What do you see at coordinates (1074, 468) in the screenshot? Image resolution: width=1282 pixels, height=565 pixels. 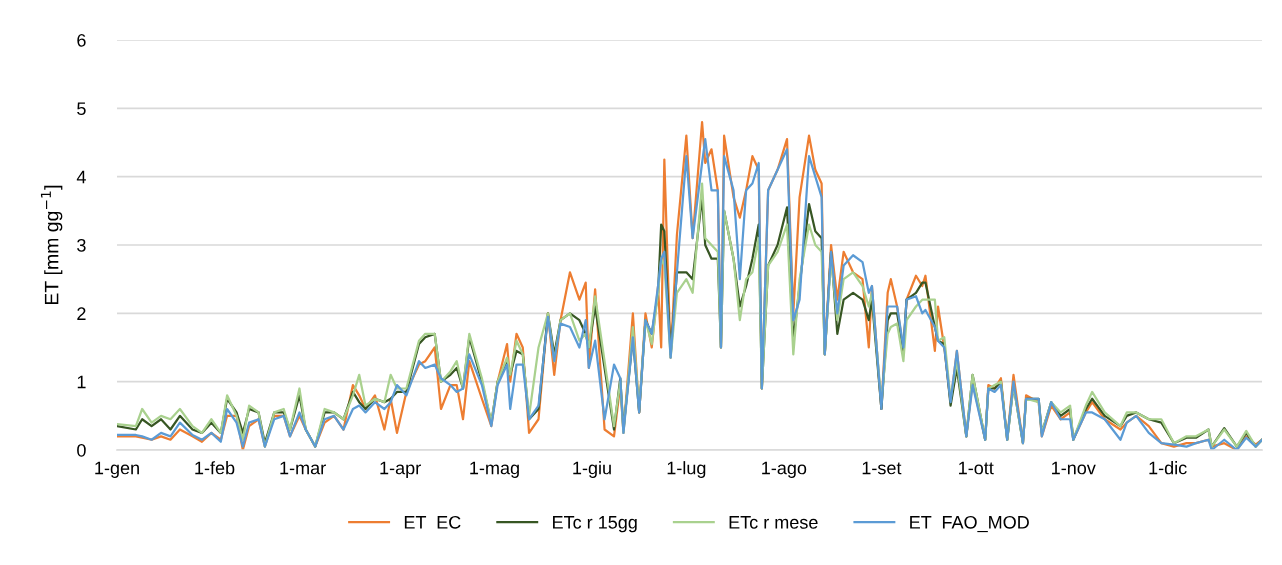 I see `x-tick-label: 1-nov` at bounding box center [1074, 468].